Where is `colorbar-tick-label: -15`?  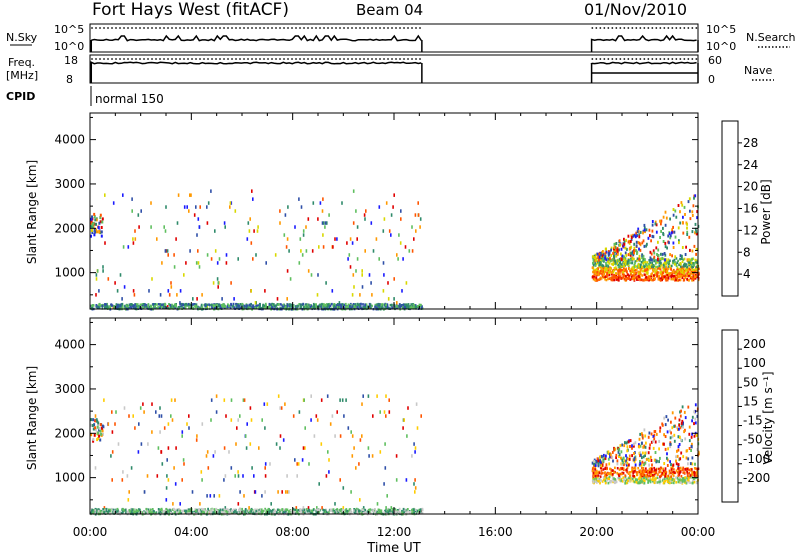 colorbar-tick-label: -15 is located at coordinates (753, 421).